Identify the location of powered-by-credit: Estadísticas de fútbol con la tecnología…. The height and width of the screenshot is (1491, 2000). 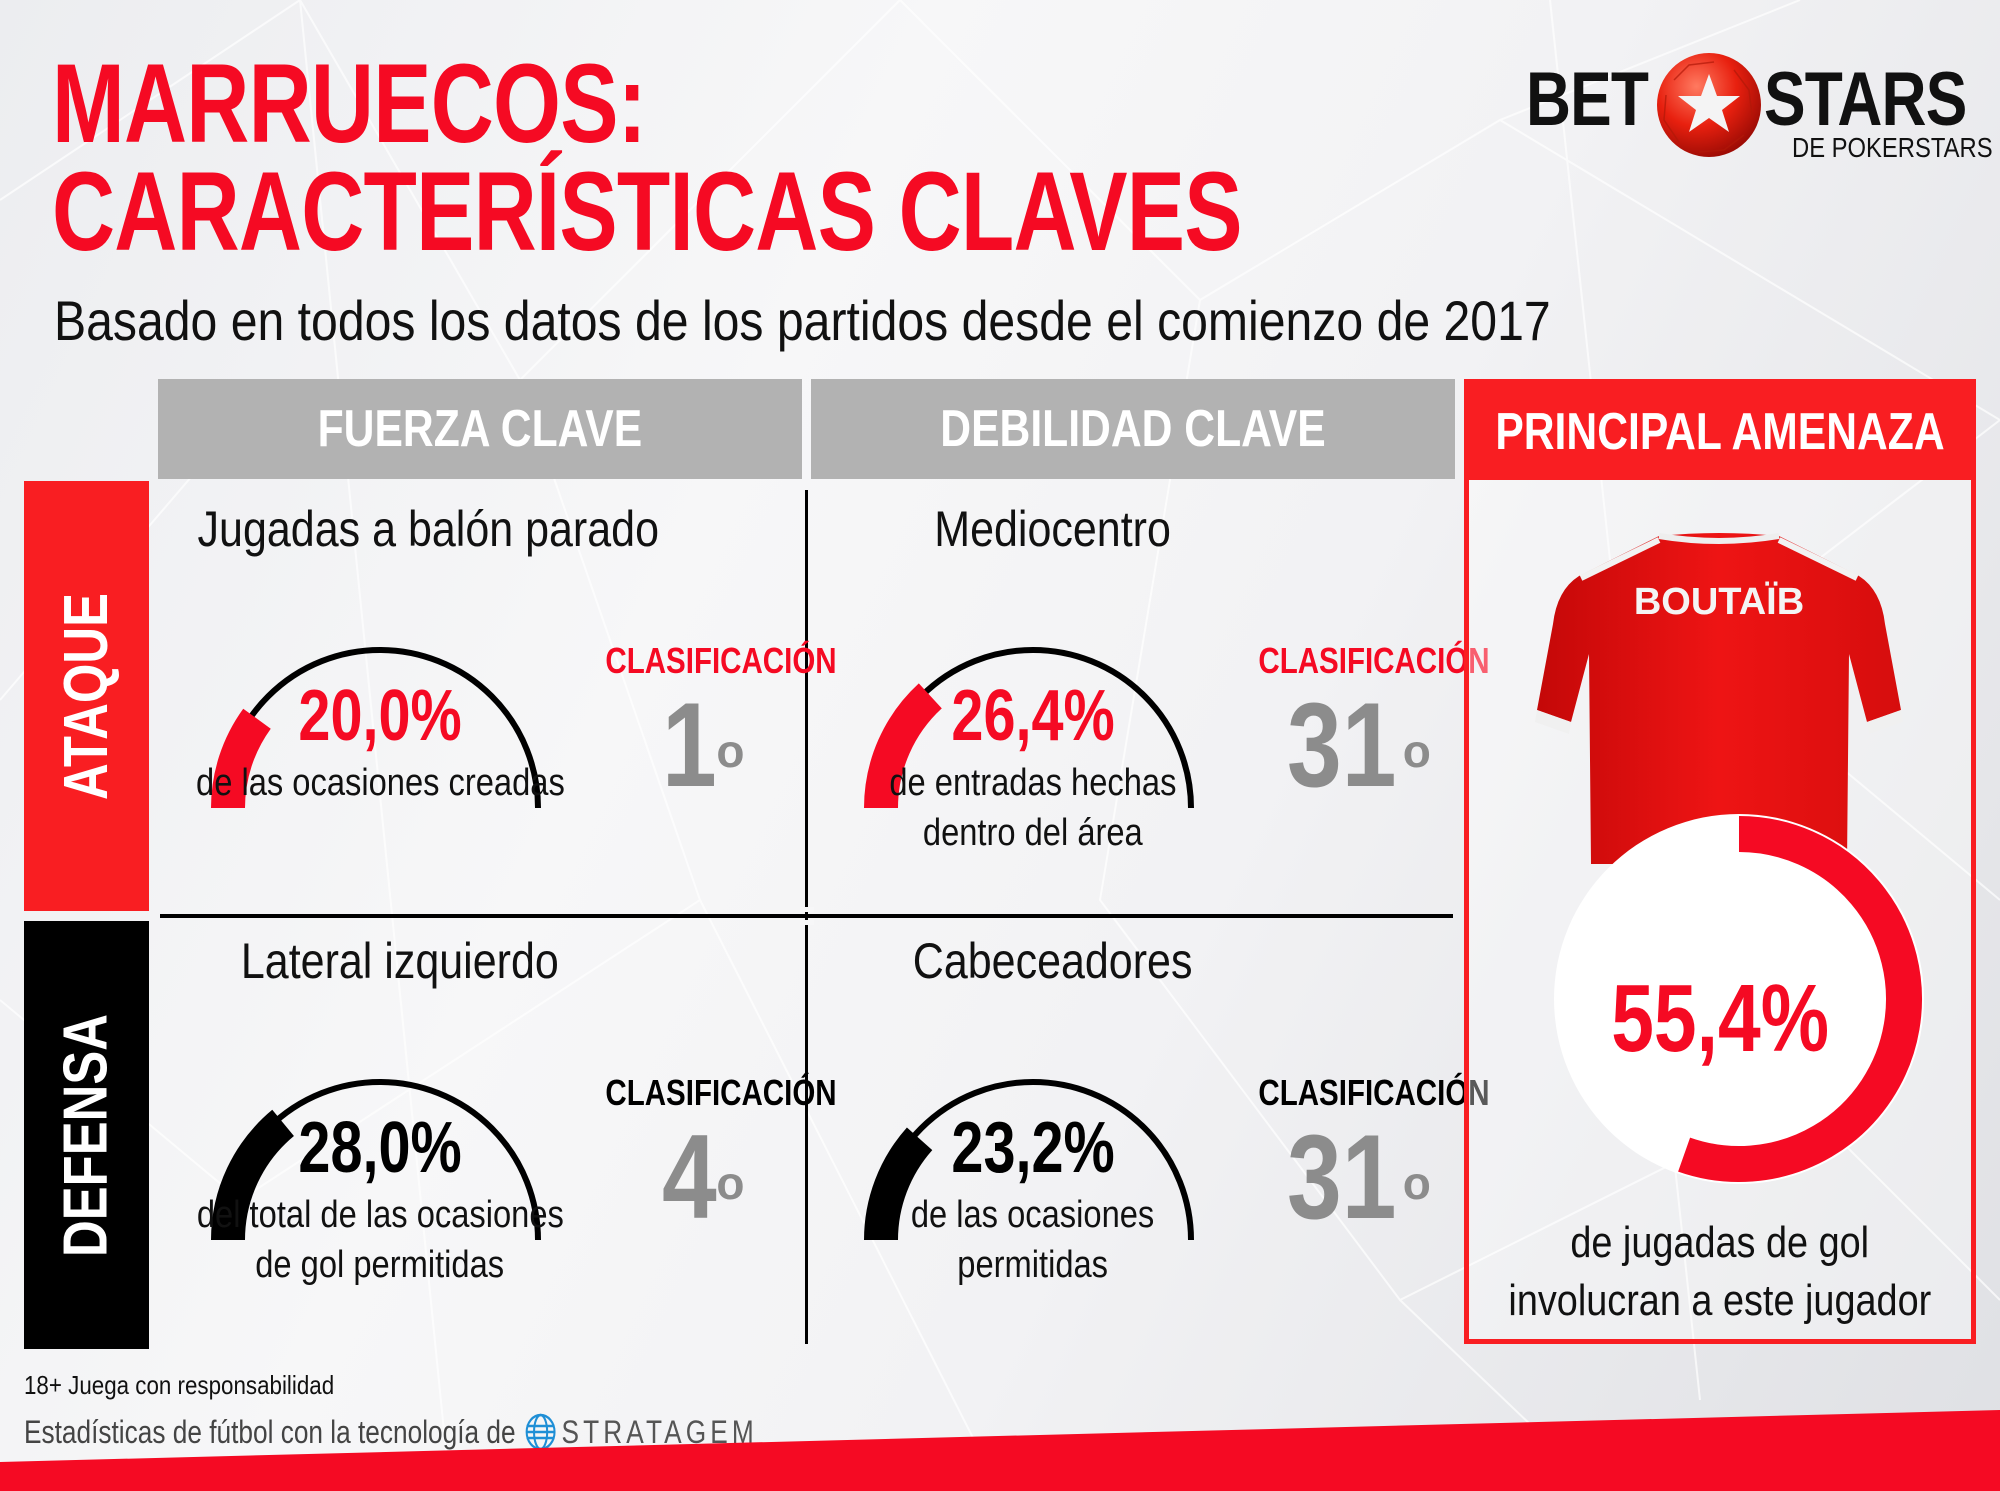
(391, 1432).